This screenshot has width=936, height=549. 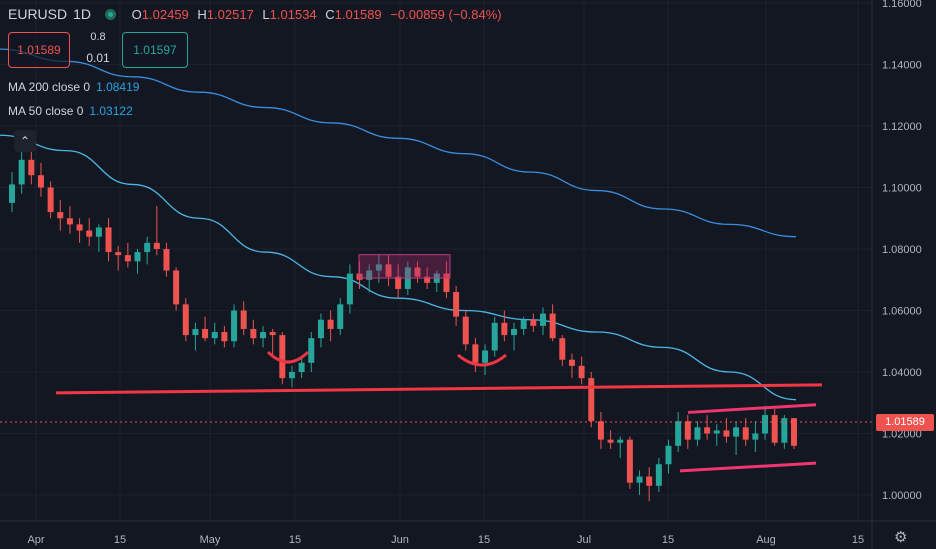 I want to click on time-axis: Apr 15 May 15 Jun 15 Jul 15 Aug 15, so click(x=468, y=533).